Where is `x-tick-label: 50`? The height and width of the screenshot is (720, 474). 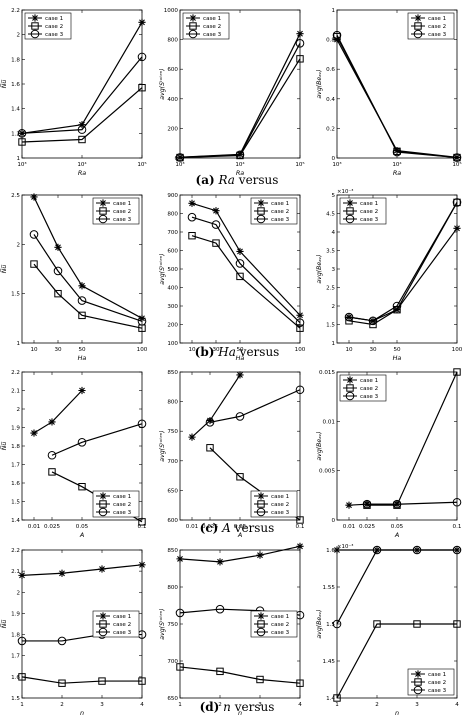
x-tick-label: 50 is located at coordinates (240, 350).